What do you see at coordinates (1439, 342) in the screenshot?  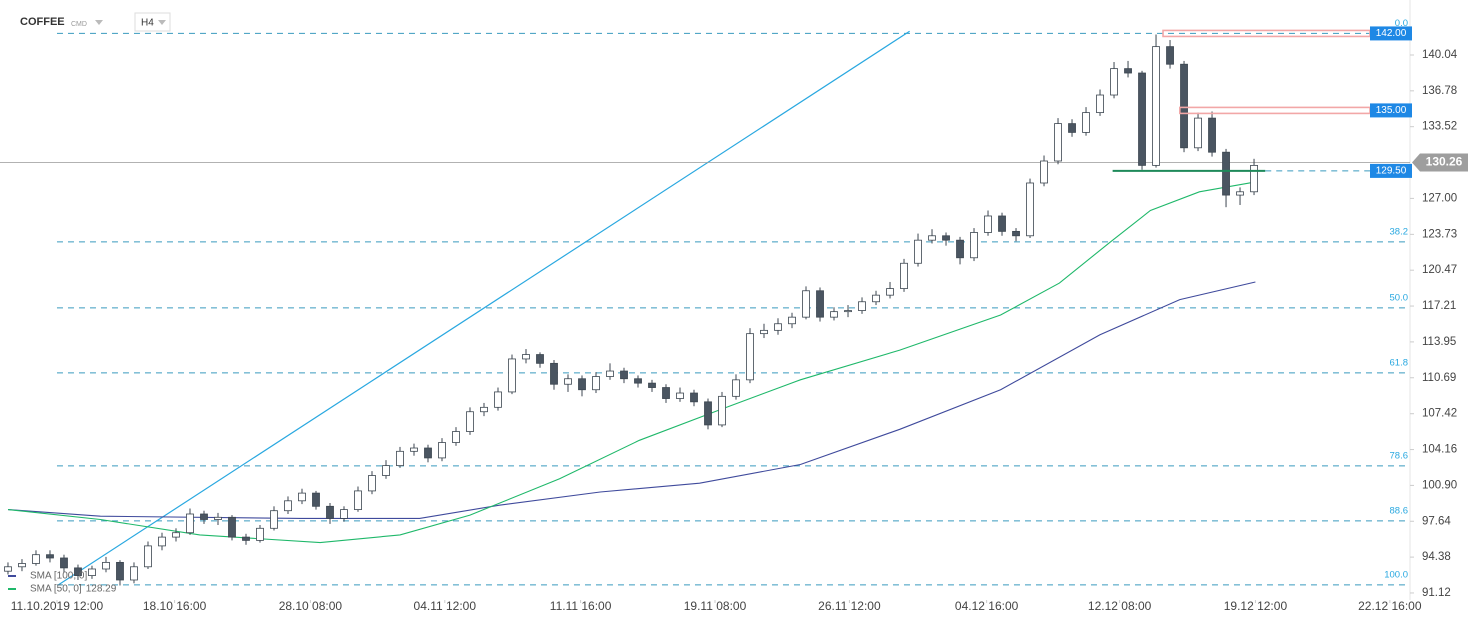 I see `y-tick-label: 113.95` at bounding box center [1439, 342].